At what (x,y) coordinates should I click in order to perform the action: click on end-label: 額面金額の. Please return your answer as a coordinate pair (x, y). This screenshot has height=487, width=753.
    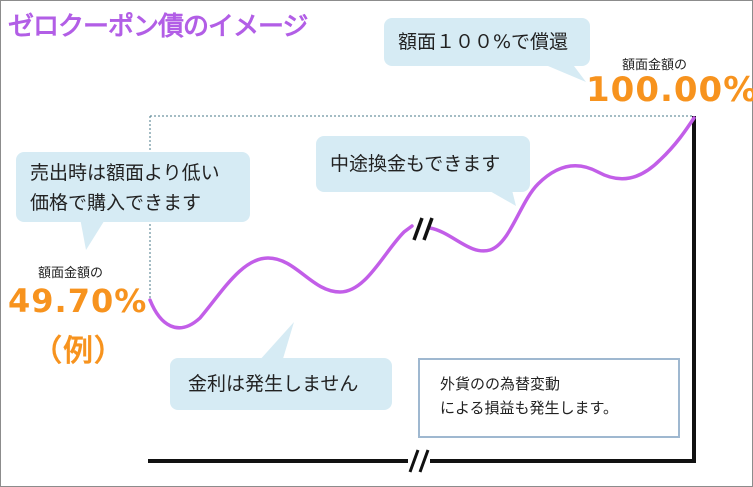
    Looking at the image, I should click on (655, 65).